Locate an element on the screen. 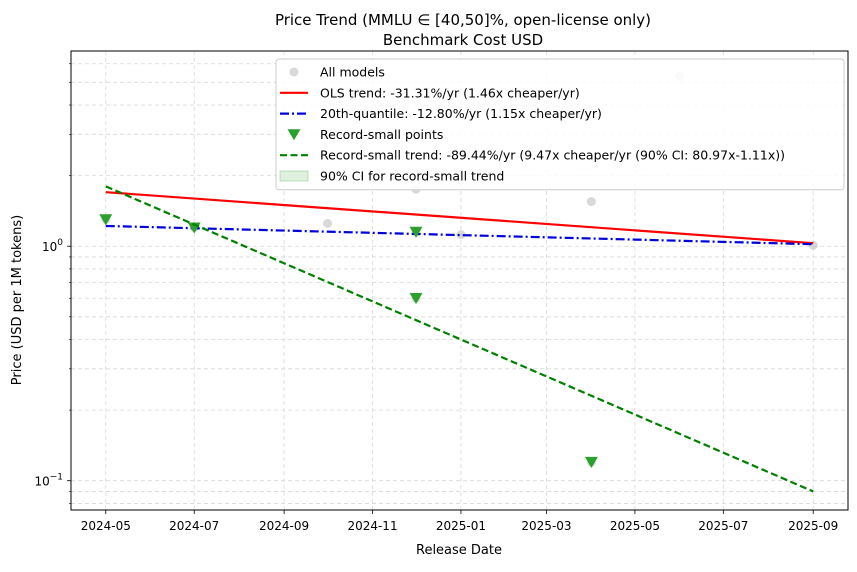 This screenshot has width=857, height=572. x-tick-label: 2025-09 is located at coordinates (813, 526).